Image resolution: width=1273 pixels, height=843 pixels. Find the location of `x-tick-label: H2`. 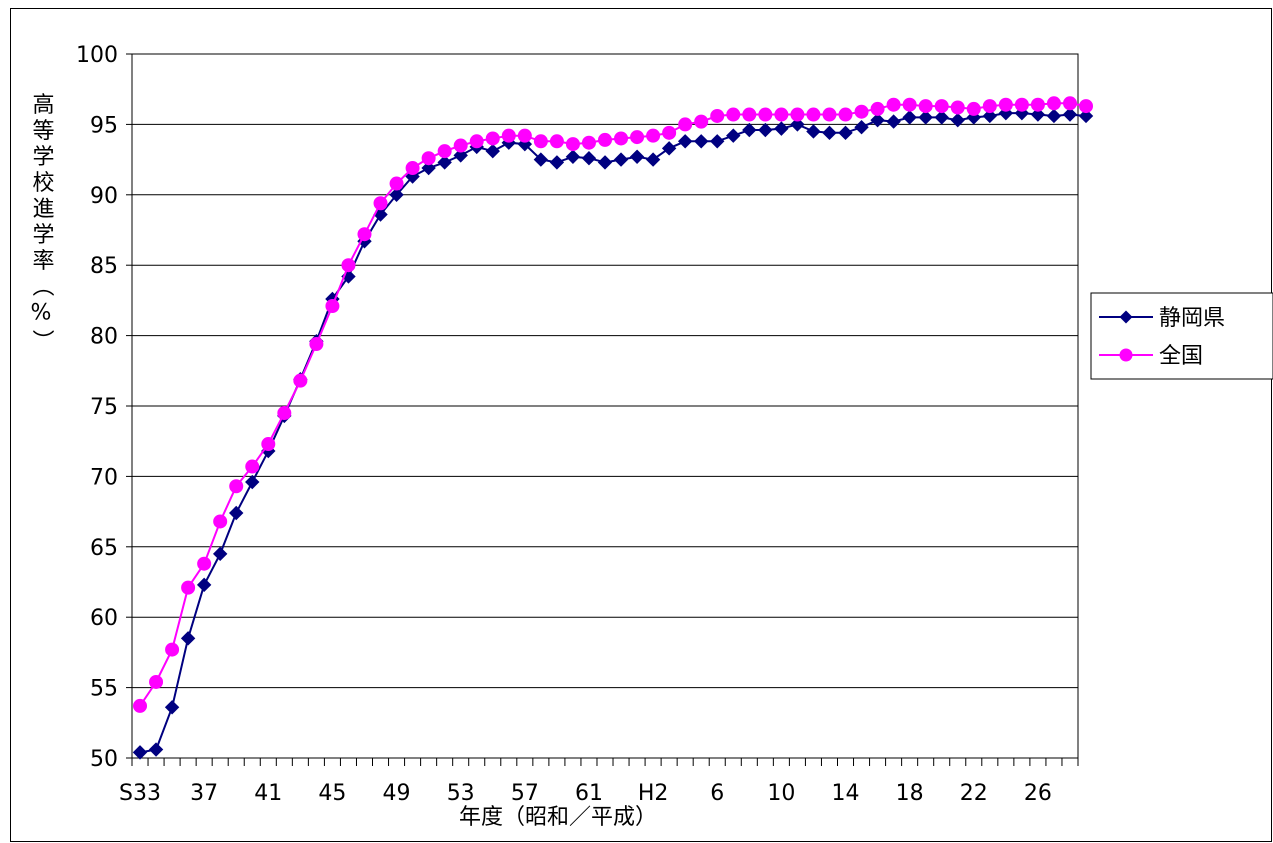

x-tick-label: H2 is located at coordinates (653, 793).